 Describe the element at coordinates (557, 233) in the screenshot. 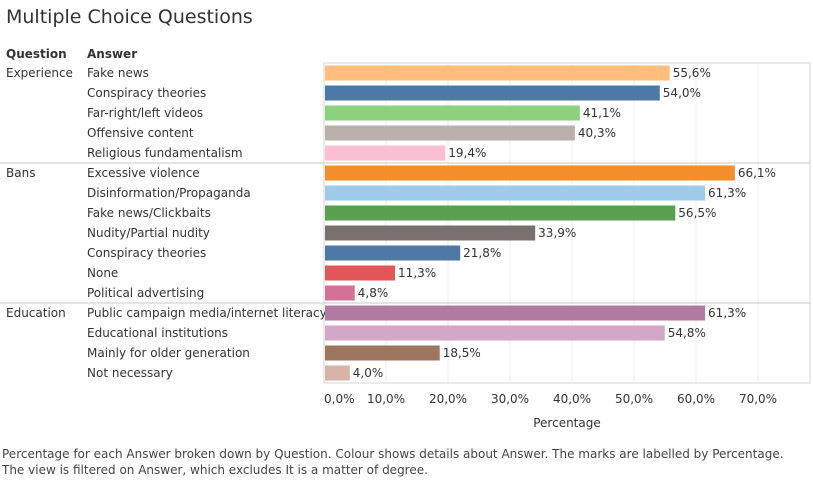

I see `bar-value-label: 33,9%` at that location.